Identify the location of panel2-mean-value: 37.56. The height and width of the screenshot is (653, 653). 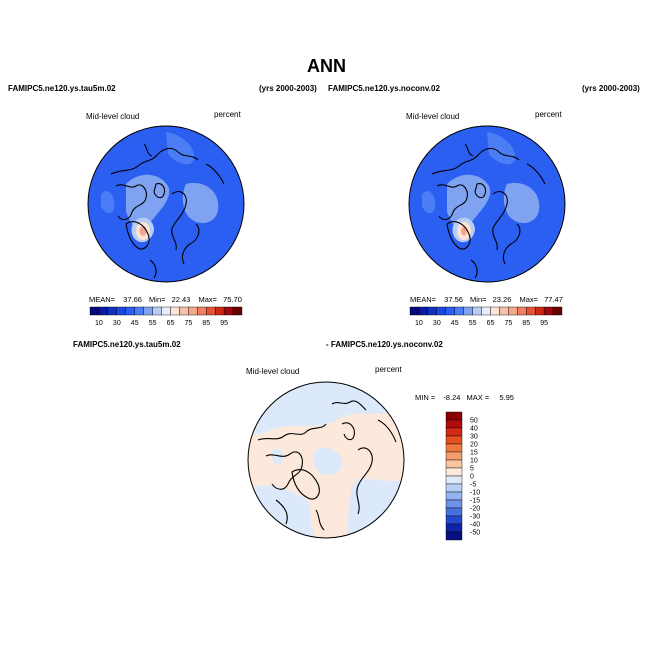
(453, 299).